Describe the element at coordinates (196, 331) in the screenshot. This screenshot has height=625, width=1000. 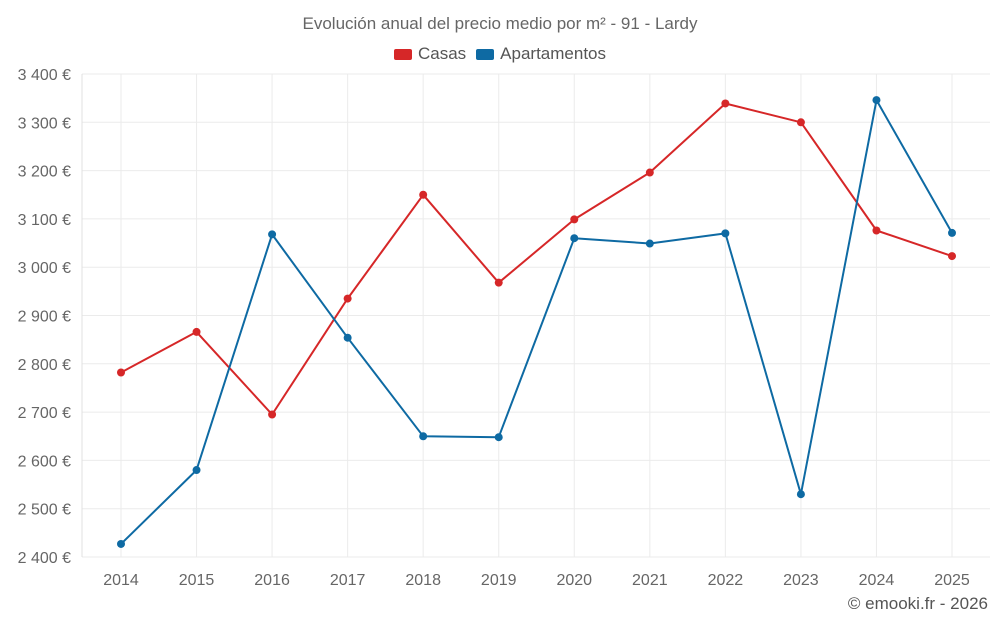
I see `data-point-casas-2015` at that location.